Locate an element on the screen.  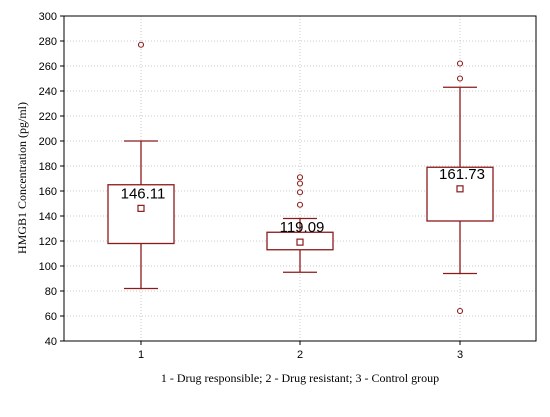
y-tick-label: 140 is located at coordinates (48, 217).